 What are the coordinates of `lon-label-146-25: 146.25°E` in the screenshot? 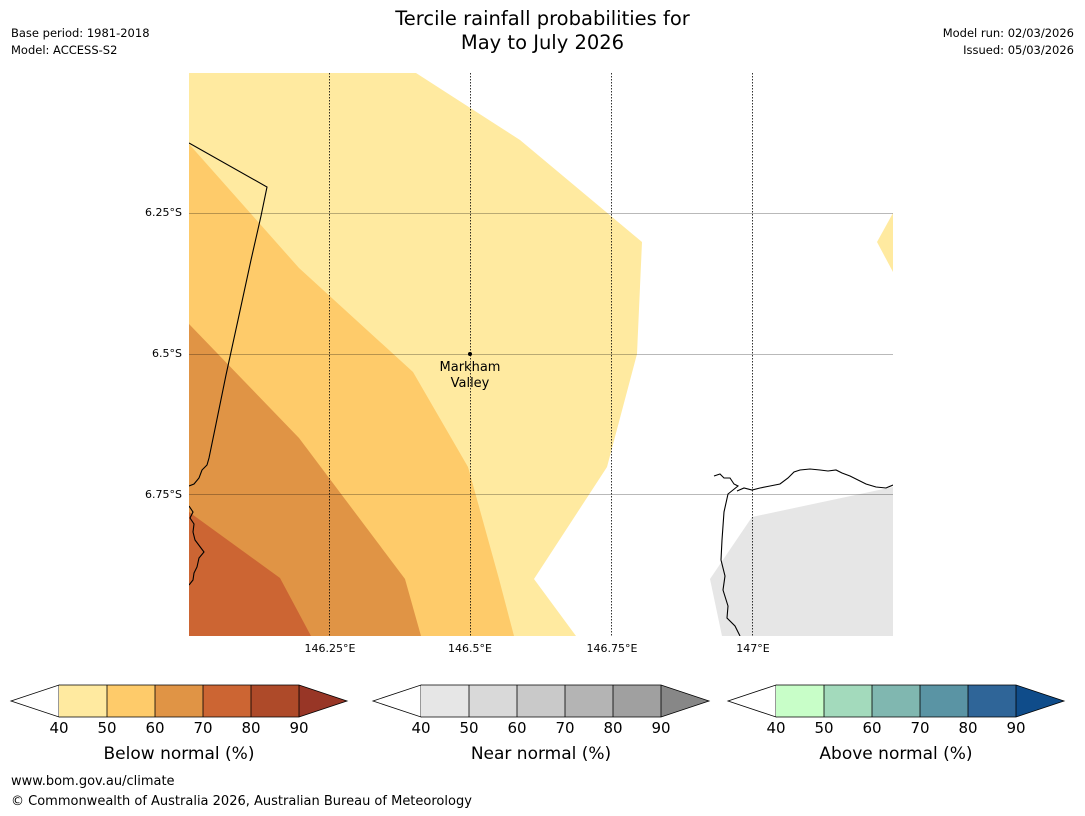 It's located at (330, 648).